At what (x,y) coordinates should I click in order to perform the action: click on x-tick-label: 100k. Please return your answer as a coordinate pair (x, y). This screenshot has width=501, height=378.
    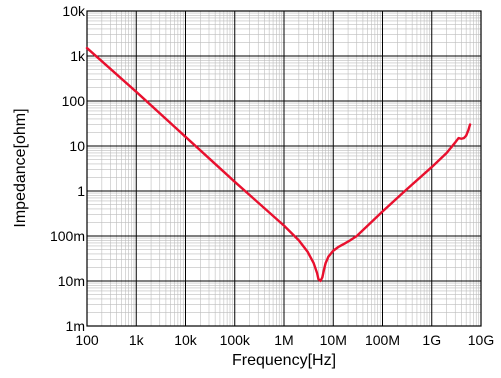
    Looking at the image, I should click on (235, 340).